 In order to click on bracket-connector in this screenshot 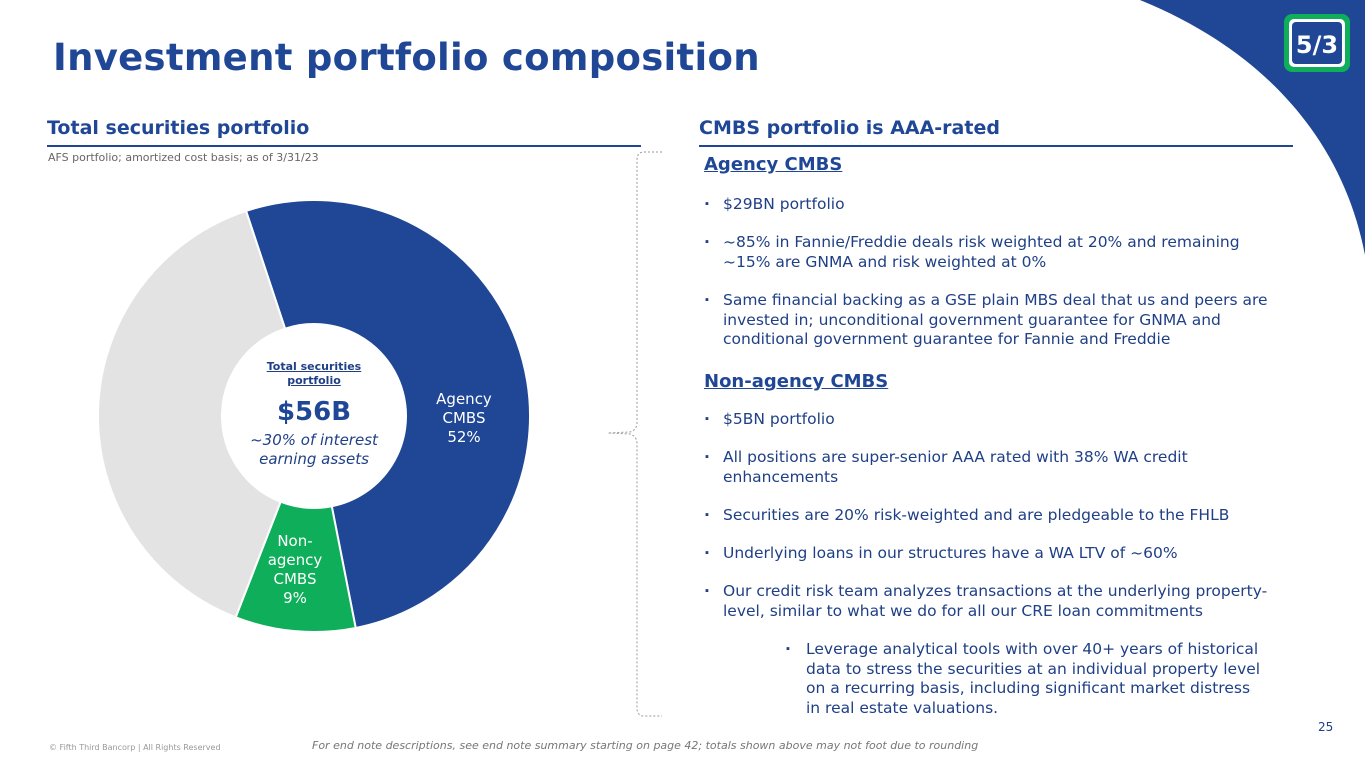, I will do `click(634, 434)`.